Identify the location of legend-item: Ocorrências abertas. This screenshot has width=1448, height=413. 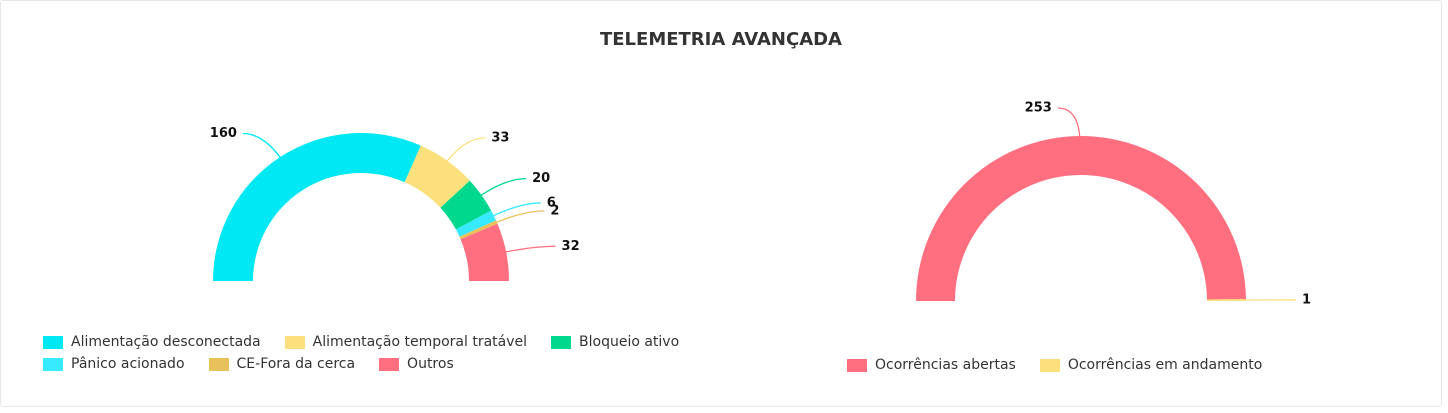
(931, 365).